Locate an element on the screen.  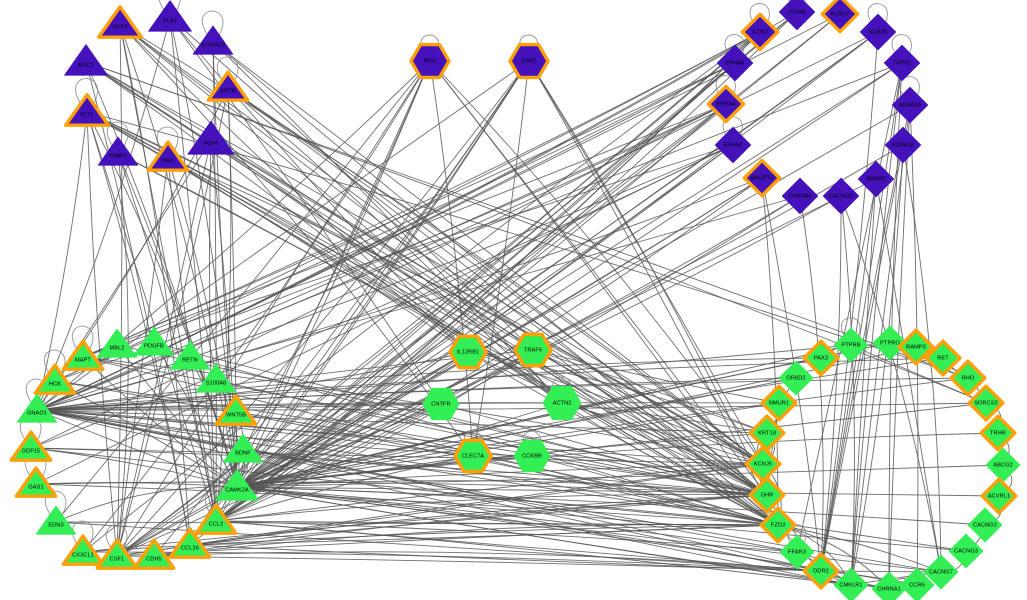
graph-node: ITGA8 is located at coordinates (797, 15).